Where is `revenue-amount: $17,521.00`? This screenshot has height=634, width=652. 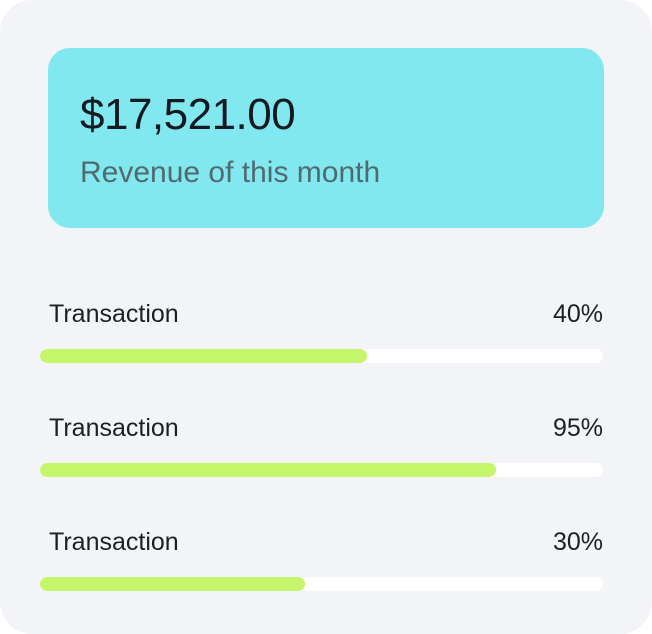 revenue-amount: $17,521.00 is located at coordinates (188, 114).